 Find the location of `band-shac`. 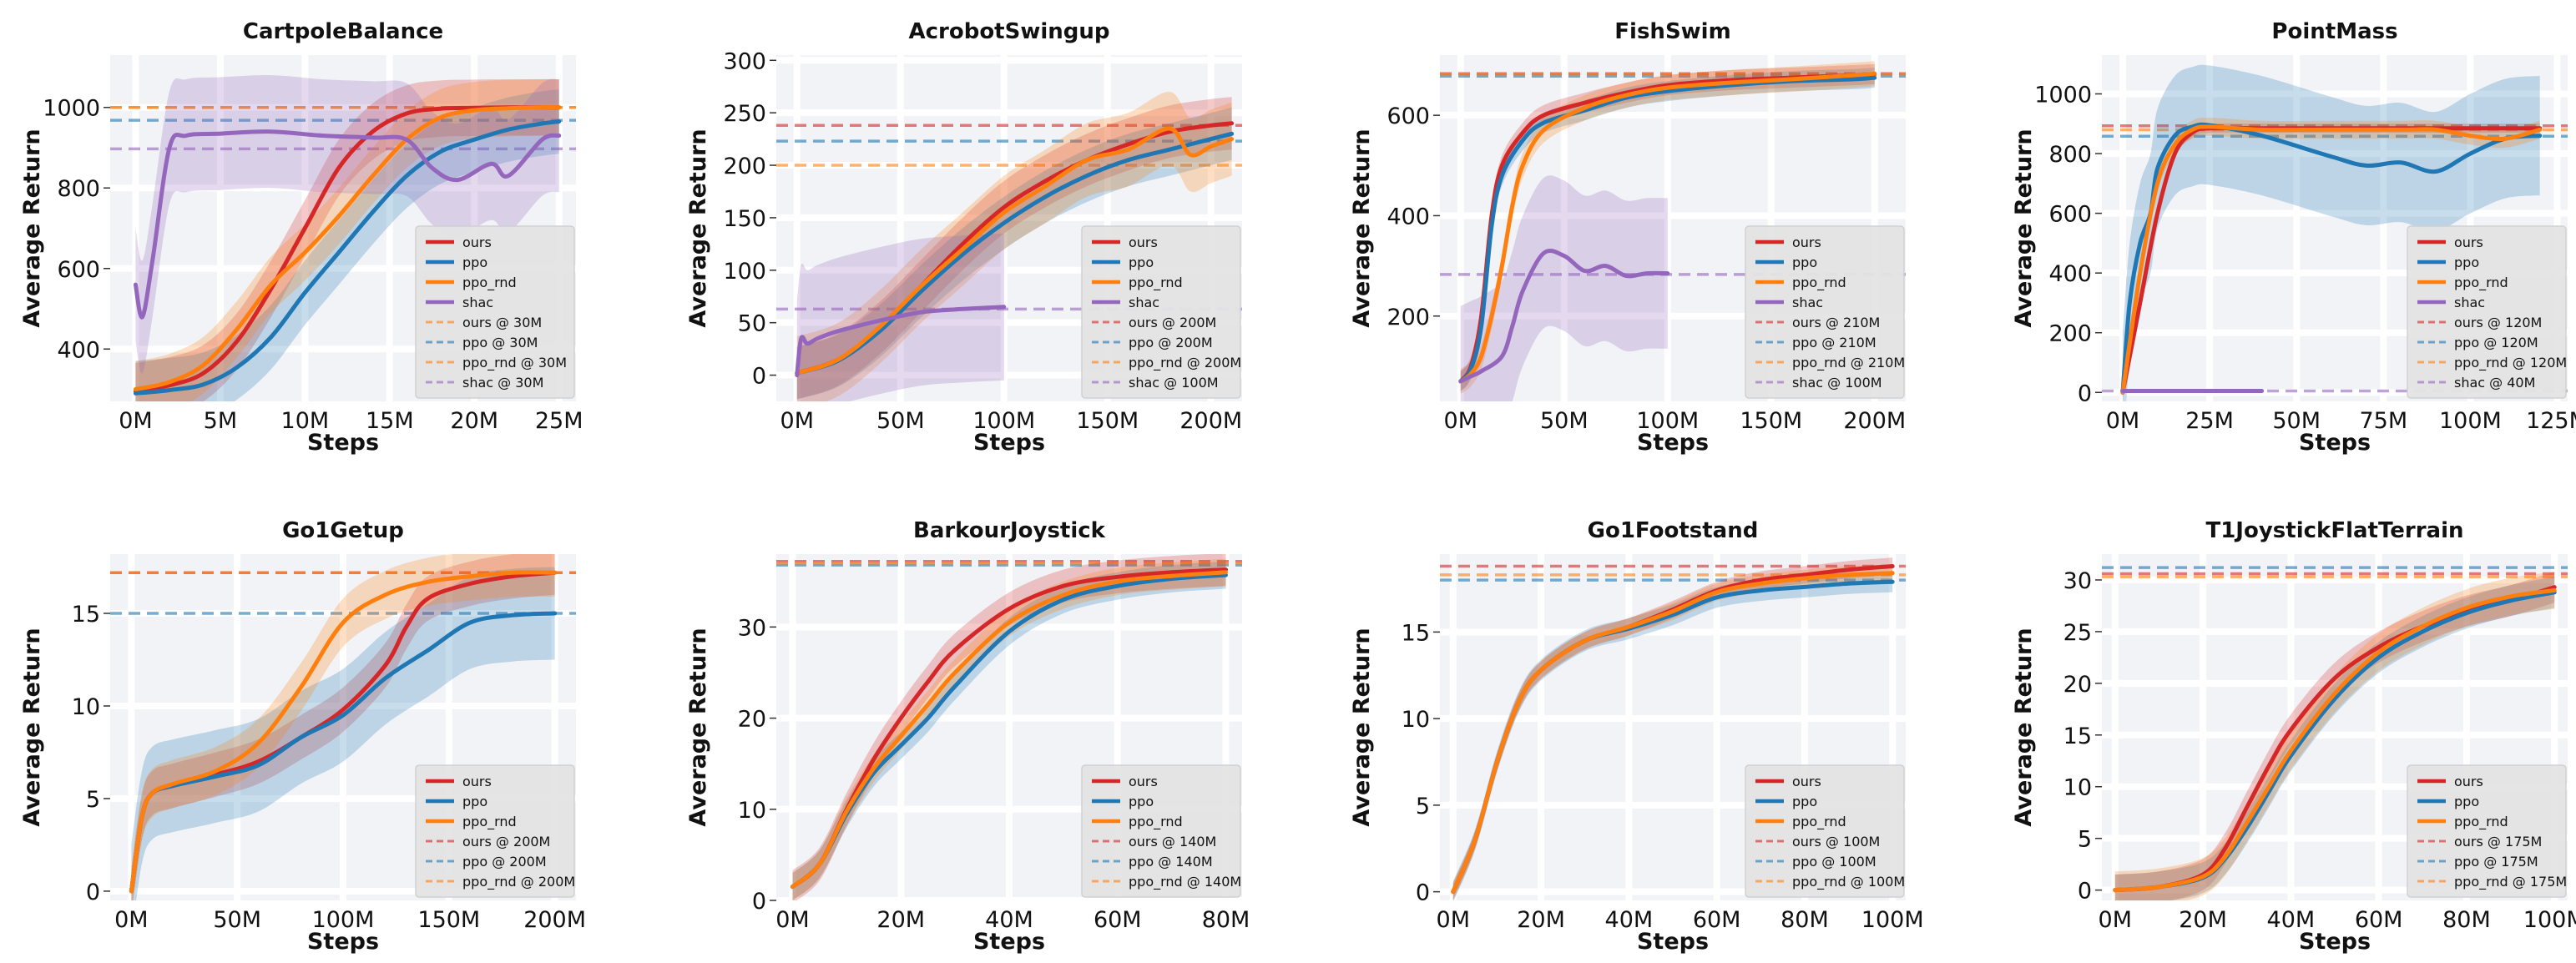

band-shac is located at coordinates (347, 225).